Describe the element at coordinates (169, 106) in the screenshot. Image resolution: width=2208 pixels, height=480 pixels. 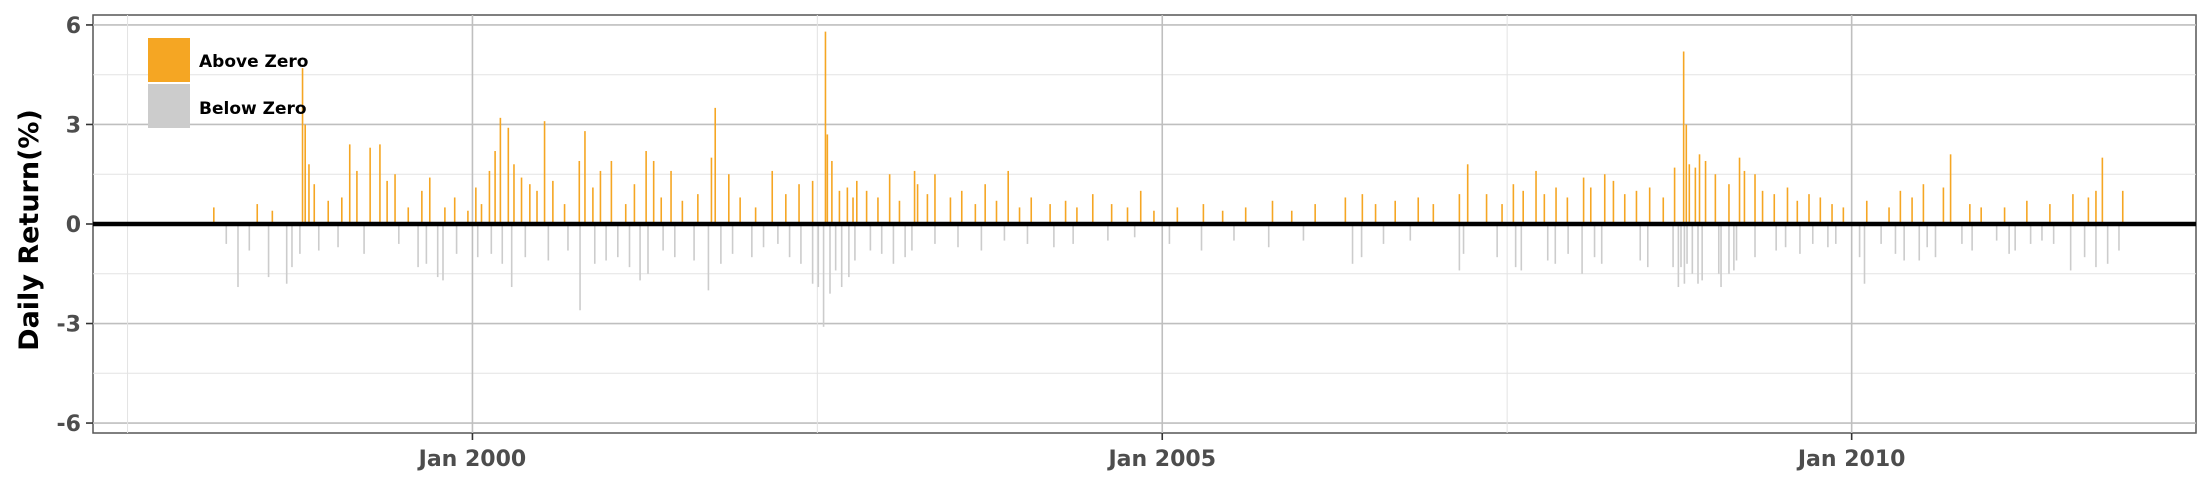
I see `legend-swatch-below-zero` at that location.